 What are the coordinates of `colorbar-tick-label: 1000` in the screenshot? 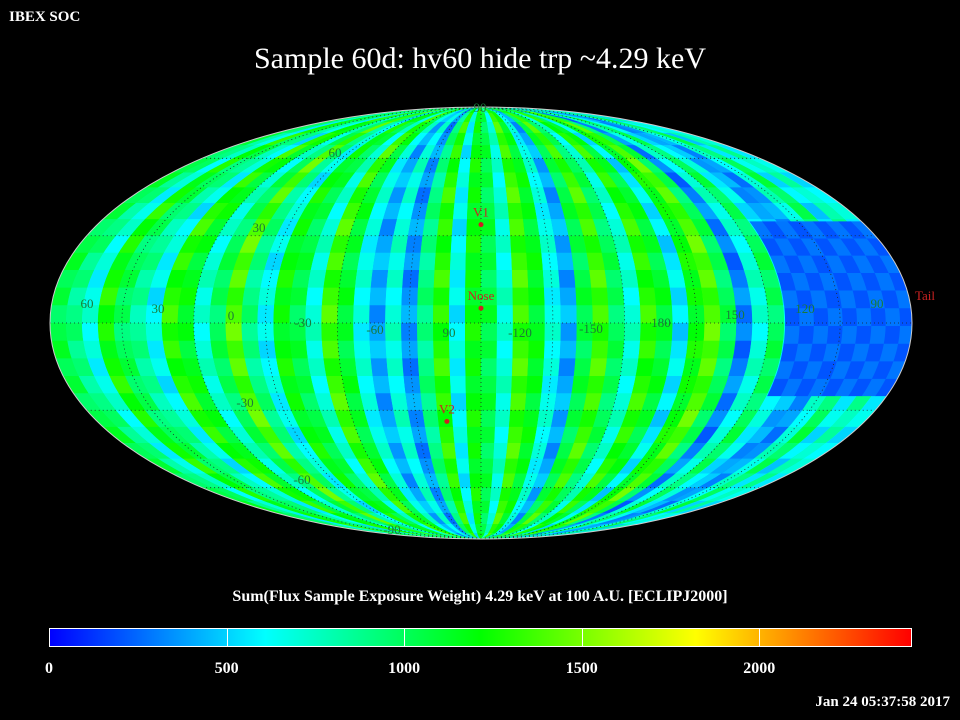 It's located at (404, 668).